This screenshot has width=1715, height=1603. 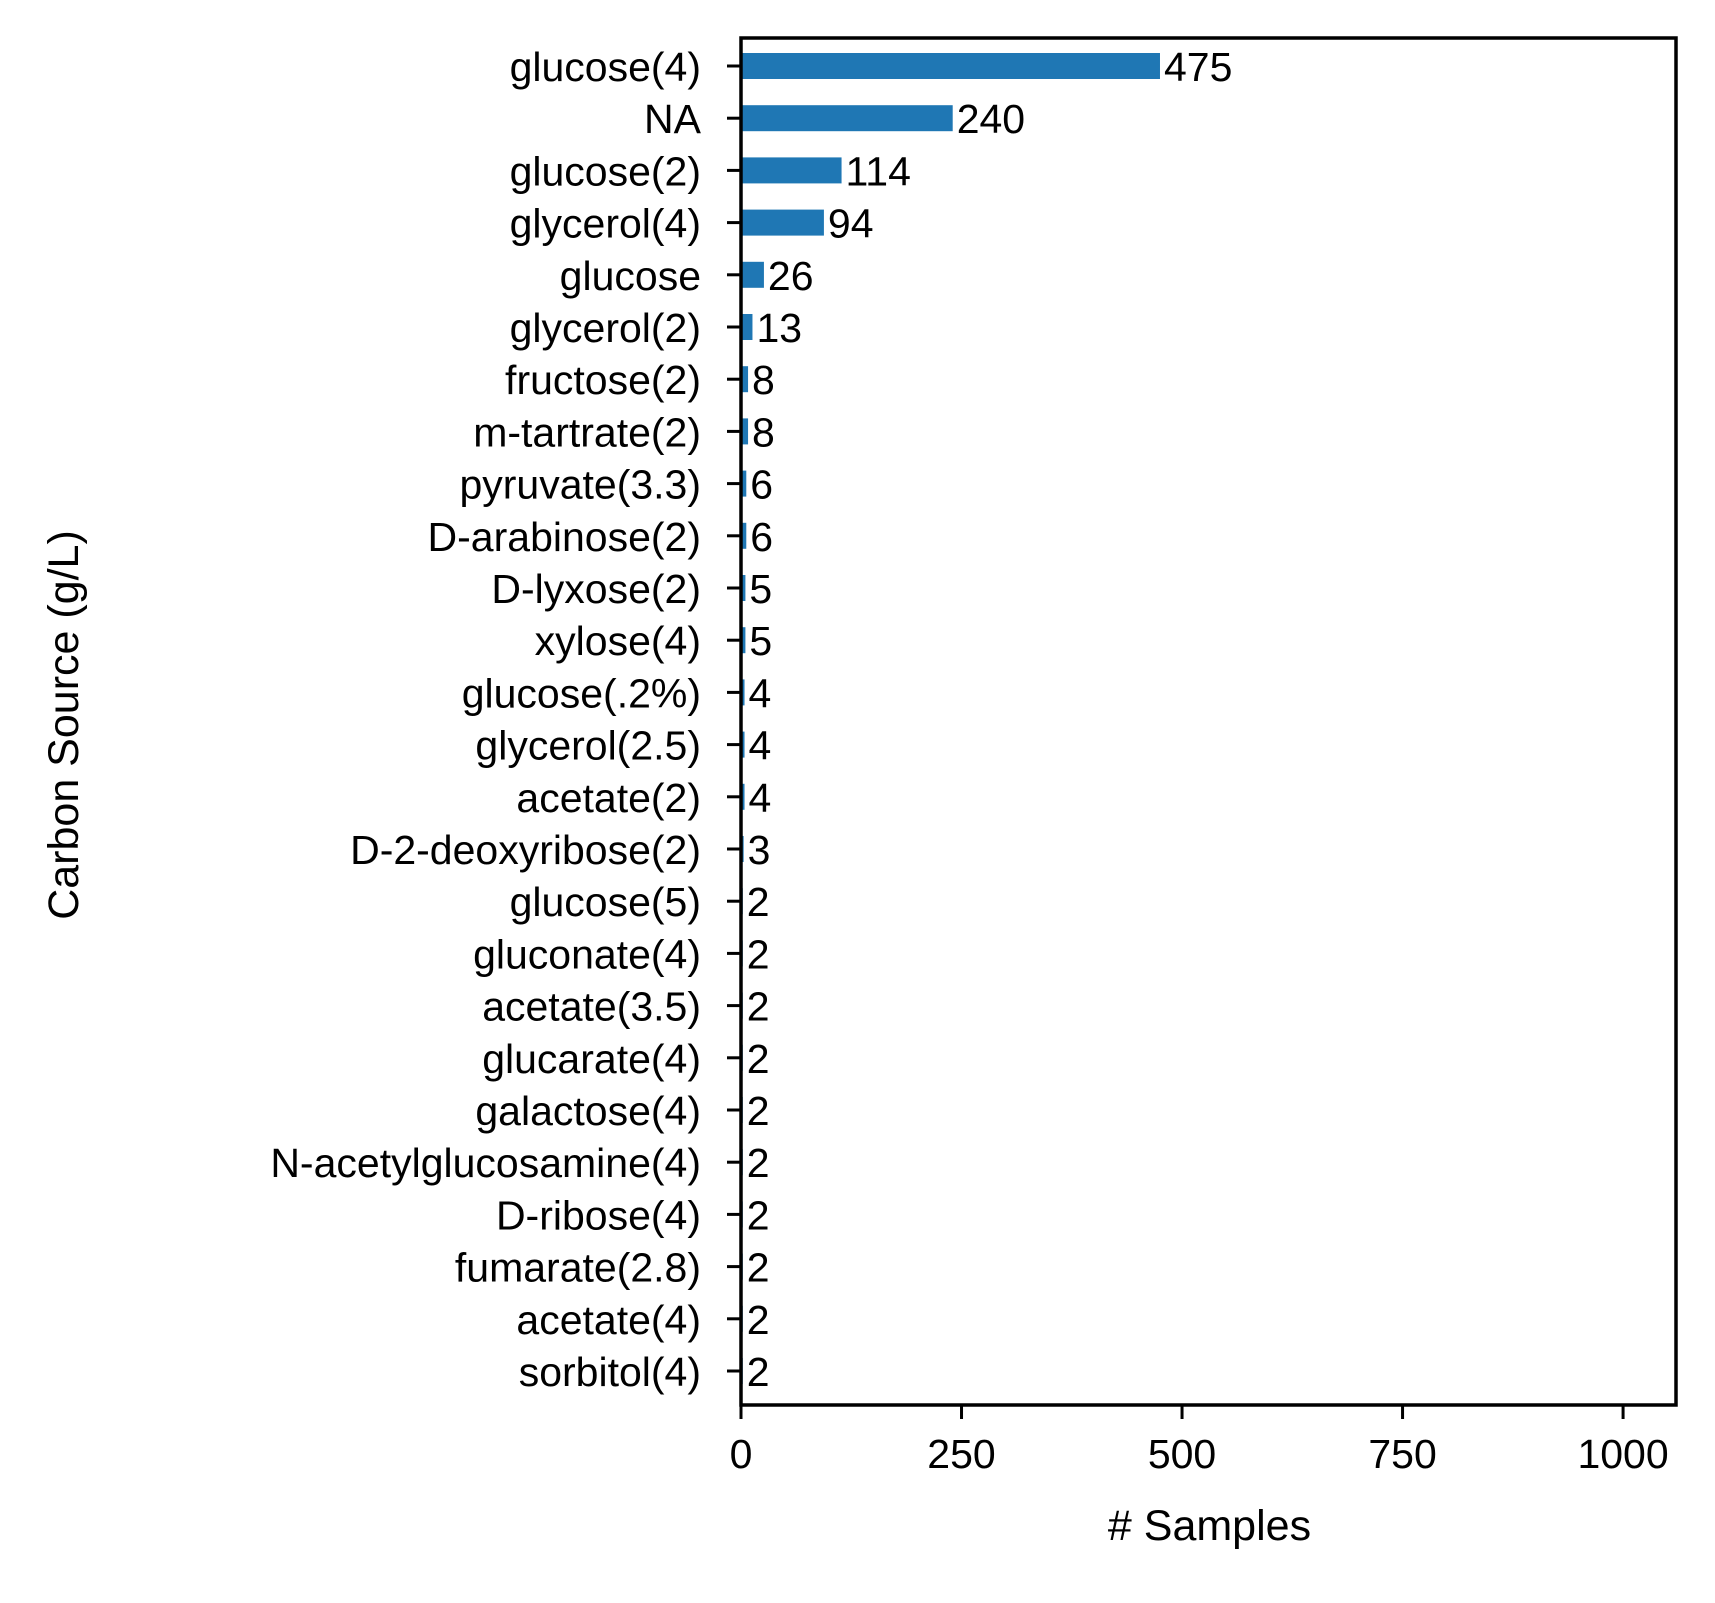 I want to click on bar-value-label: 240, so click(x=991, y=119).